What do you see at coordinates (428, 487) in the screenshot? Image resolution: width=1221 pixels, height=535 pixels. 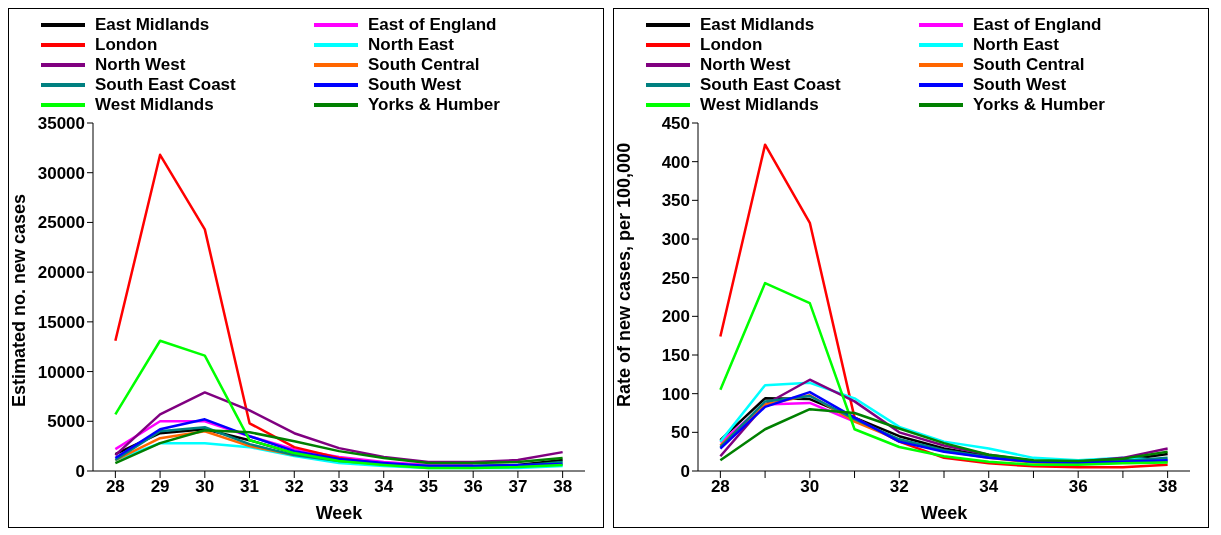 I see `x-tick-label: 35` at bounding box center [428, 487].